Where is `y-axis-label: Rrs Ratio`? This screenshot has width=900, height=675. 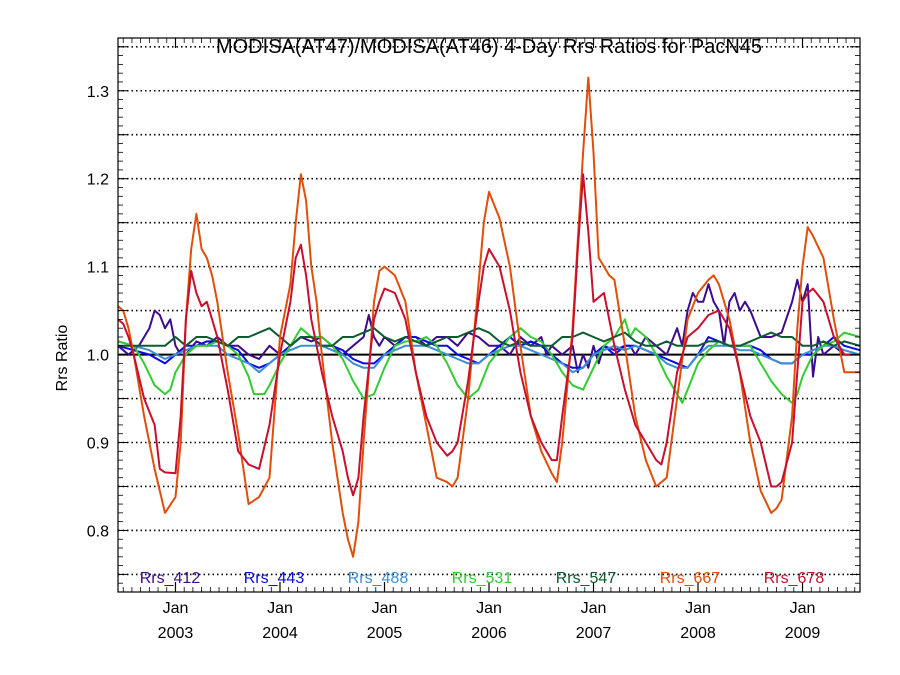
y-axis-label: Rrs Ratio is located at coordinates (62, 358).